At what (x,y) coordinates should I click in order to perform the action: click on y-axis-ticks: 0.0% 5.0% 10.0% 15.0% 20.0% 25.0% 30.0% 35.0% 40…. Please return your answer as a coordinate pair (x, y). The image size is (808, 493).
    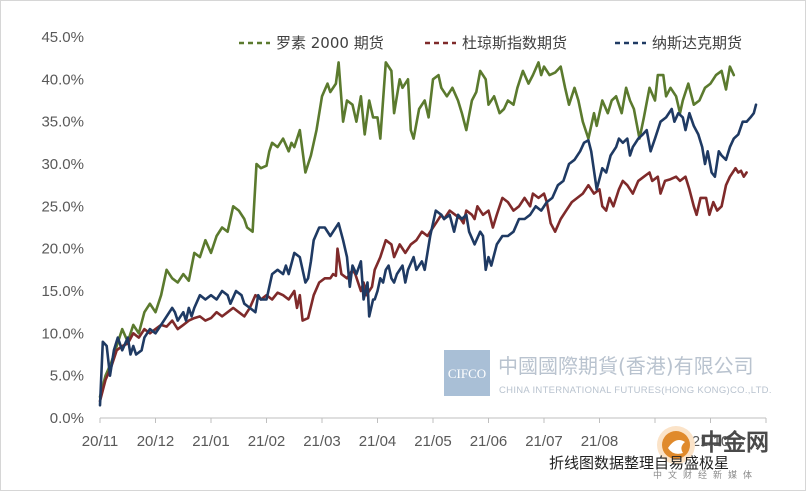
    Looking at the image, I should click on (62, 228).